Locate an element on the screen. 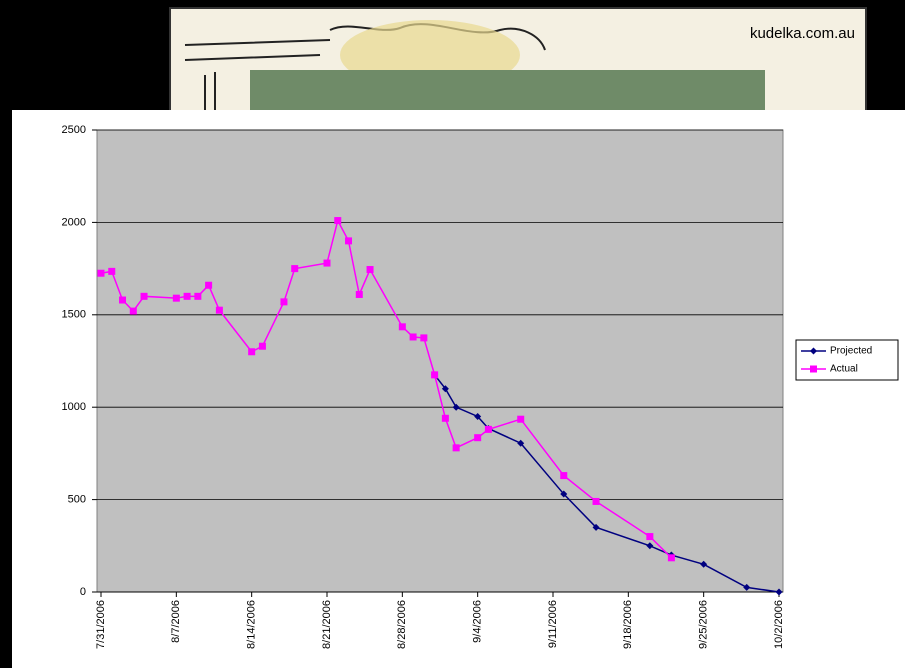 This screenshot has height=668, width=905. legend-box is located at coordinates (847, 360).